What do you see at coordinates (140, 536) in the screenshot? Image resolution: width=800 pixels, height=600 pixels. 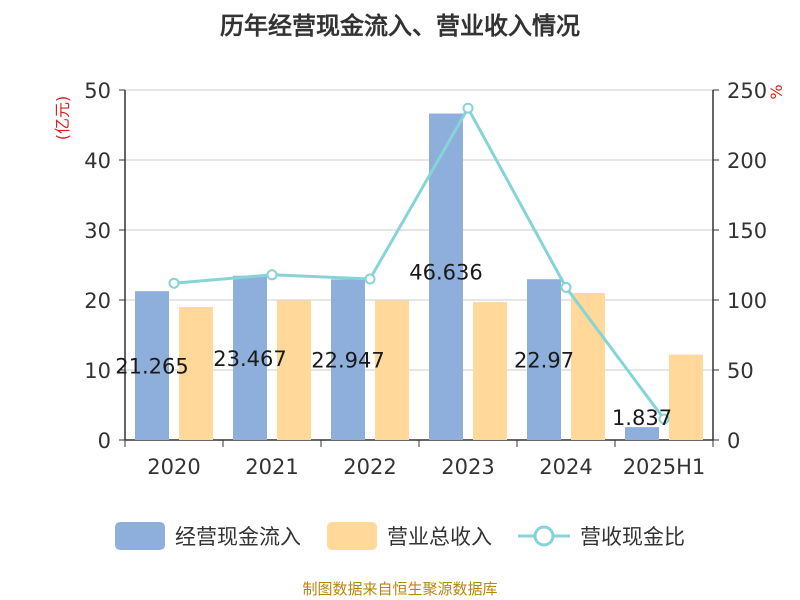 I see `legend-swatch-cash-inflow` at bounding box center [140, 536].